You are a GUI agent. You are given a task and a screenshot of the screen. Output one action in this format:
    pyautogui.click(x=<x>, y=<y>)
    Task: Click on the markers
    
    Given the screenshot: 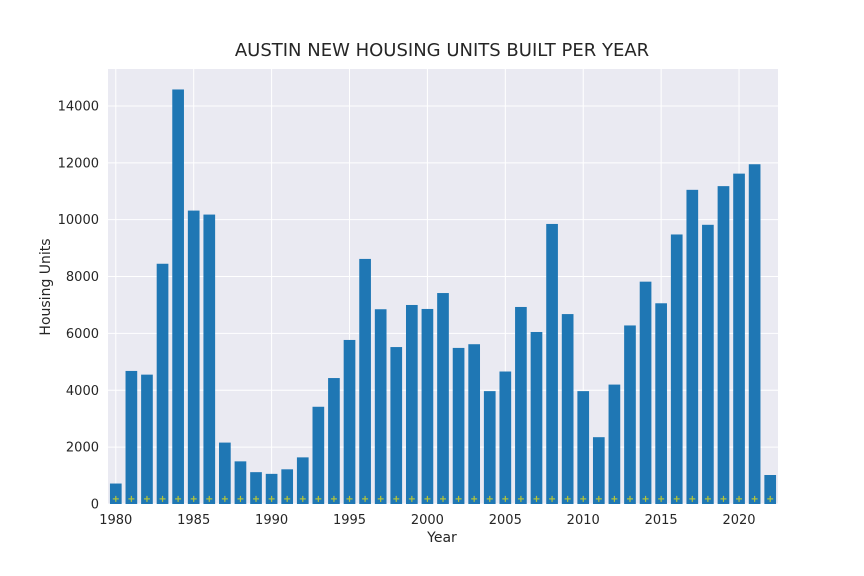 What is the action you would take?
    pyautogui.click(x=443, y=498)
    